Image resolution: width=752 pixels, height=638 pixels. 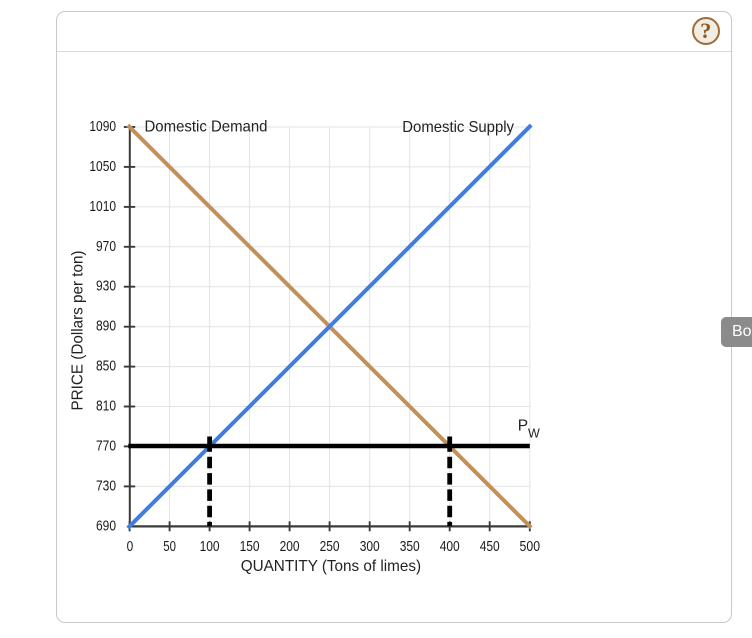 I want to click on svg-text: 930, so click(x=106, y=287).